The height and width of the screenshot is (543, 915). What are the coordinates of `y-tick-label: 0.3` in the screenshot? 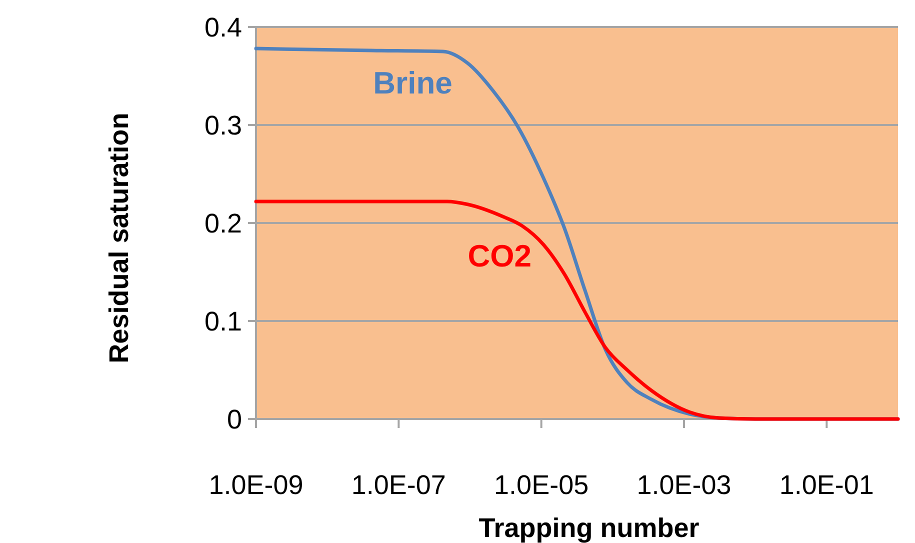 It's located at (223, 125).